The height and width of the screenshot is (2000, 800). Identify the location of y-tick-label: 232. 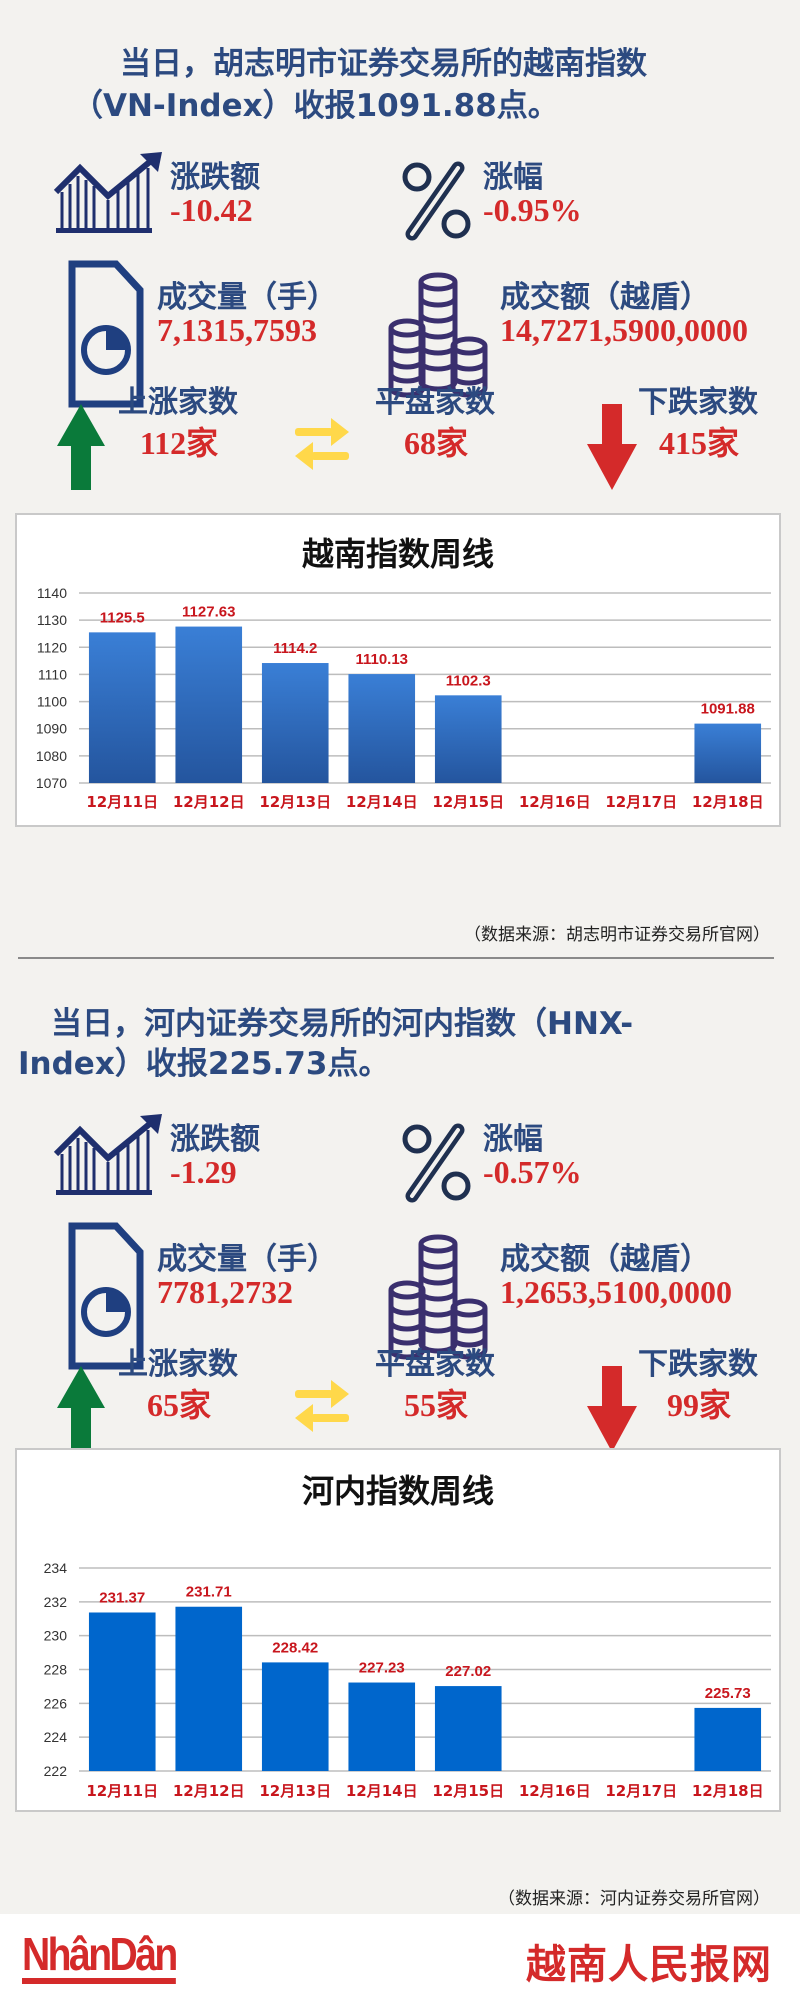
(56, 1602).